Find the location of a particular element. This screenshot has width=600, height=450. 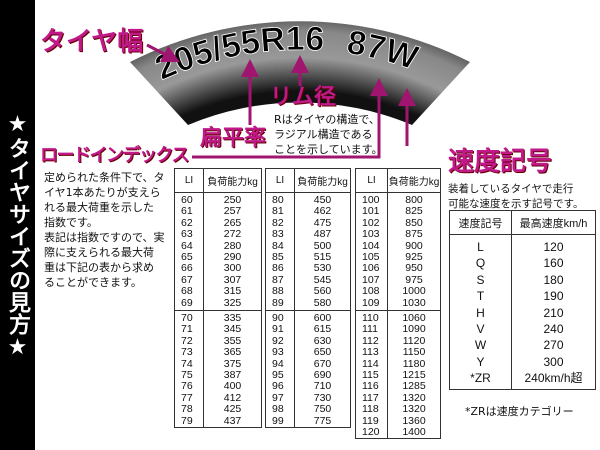

side-title-bar: ★タイヤサイズの見方★ is located at coordinates (17, 225).